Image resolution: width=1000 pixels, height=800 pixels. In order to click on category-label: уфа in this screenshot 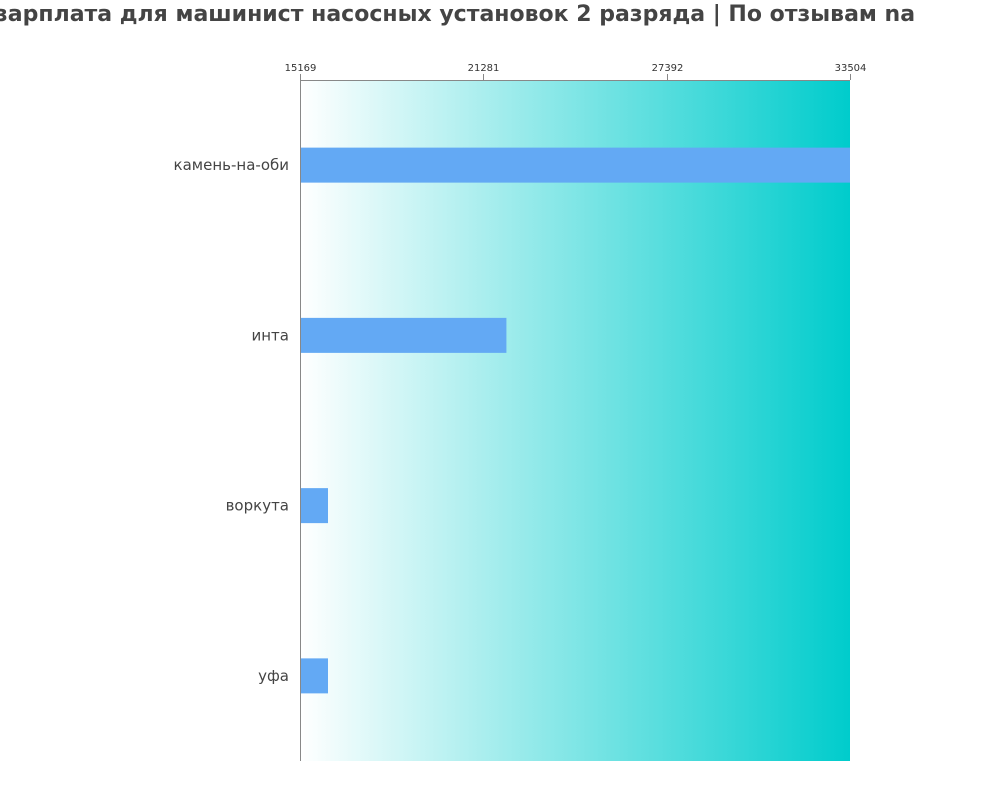, I will do `click(273, 676)`.